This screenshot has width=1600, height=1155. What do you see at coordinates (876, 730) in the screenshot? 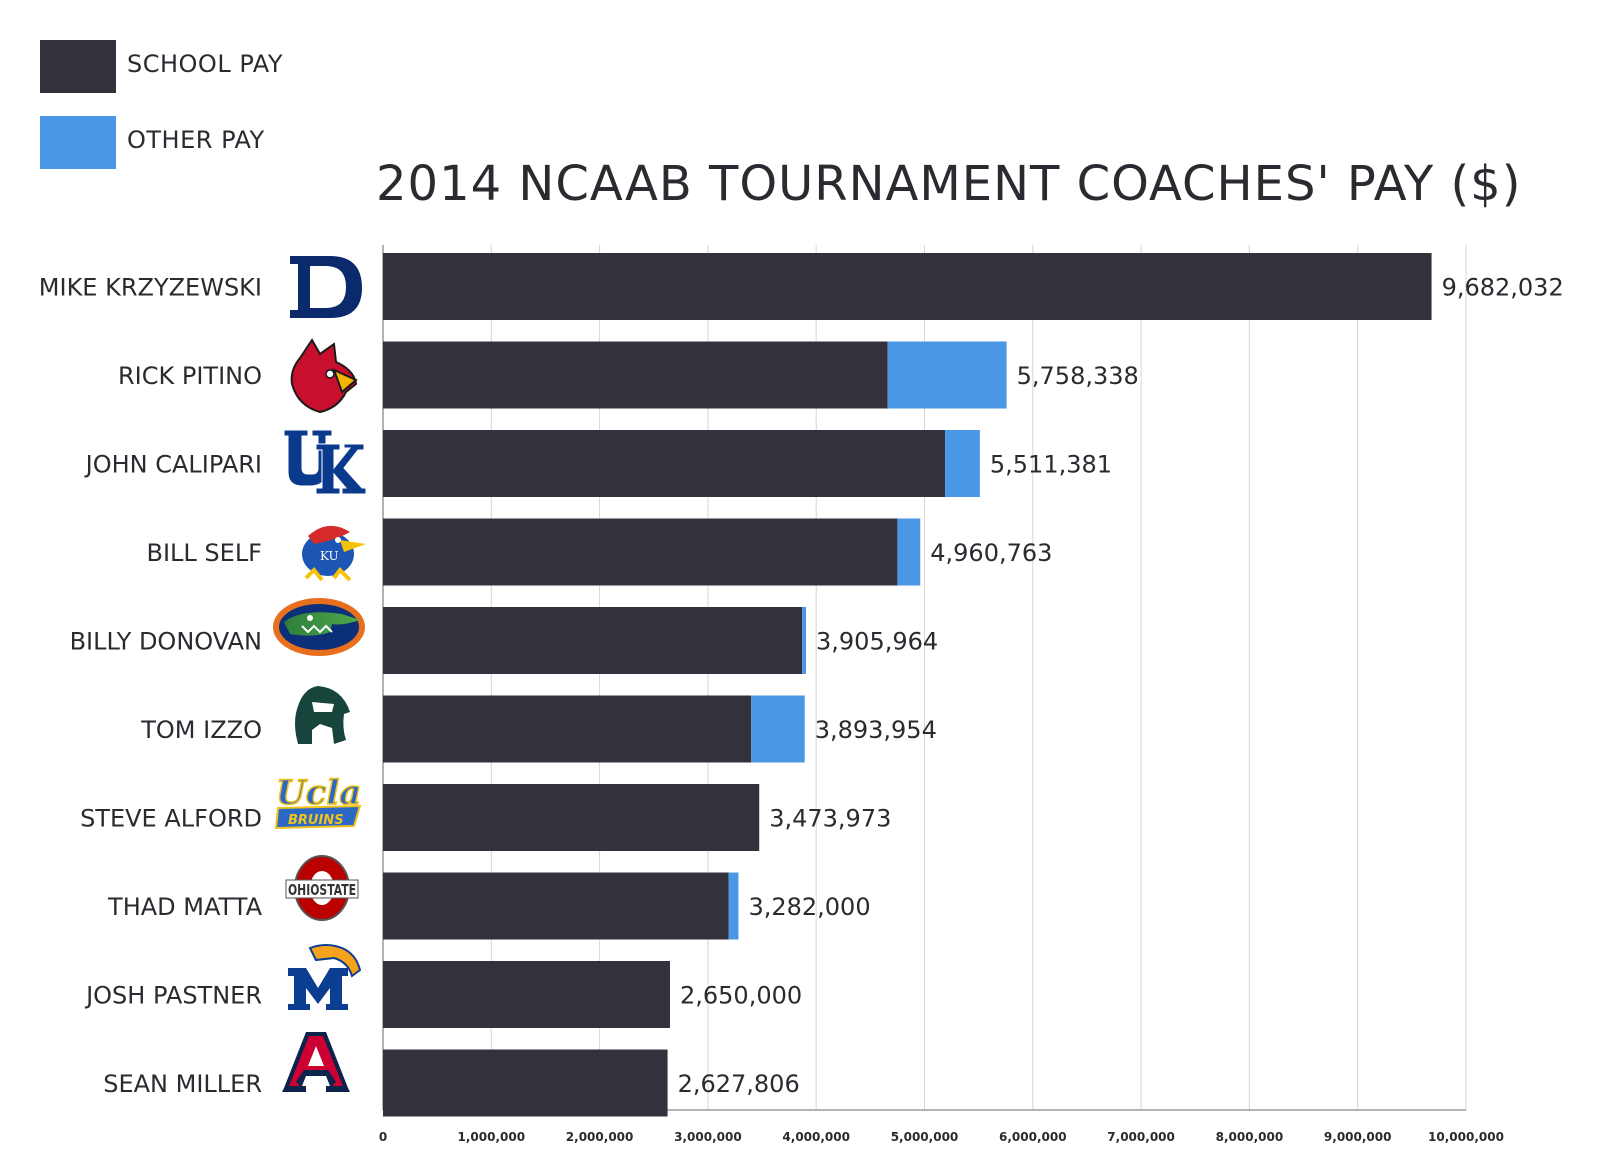
I see `bar-value-label: 3,893,954` at bounding box center [876, 730].